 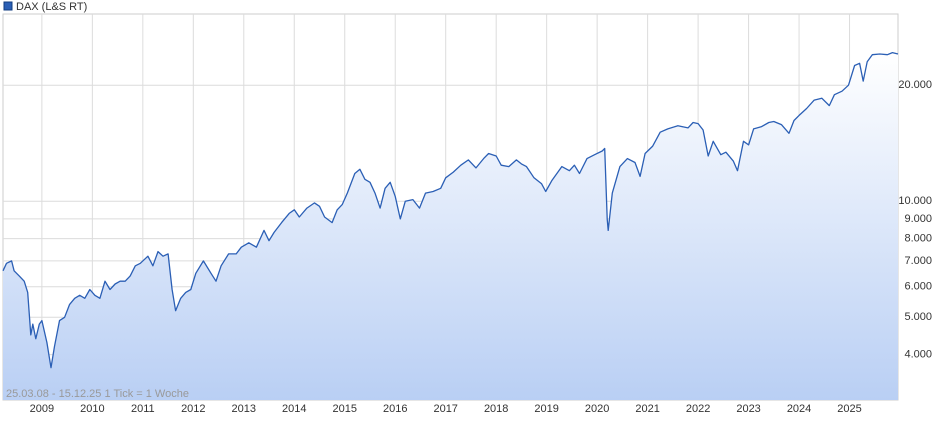 What do you see at coordinates (849, 409) in the screenshot?
I see `x-tick-label: 2025` at bounding box center [849, 409].